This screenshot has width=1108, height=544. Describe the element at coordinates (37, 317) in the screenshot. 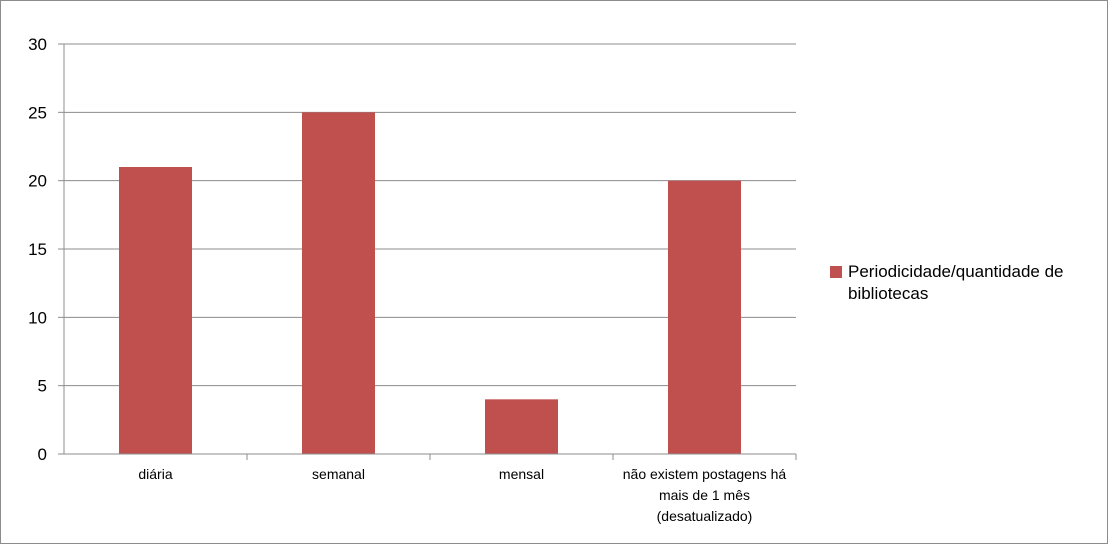

I see `y-tick-label: 10` at that location.